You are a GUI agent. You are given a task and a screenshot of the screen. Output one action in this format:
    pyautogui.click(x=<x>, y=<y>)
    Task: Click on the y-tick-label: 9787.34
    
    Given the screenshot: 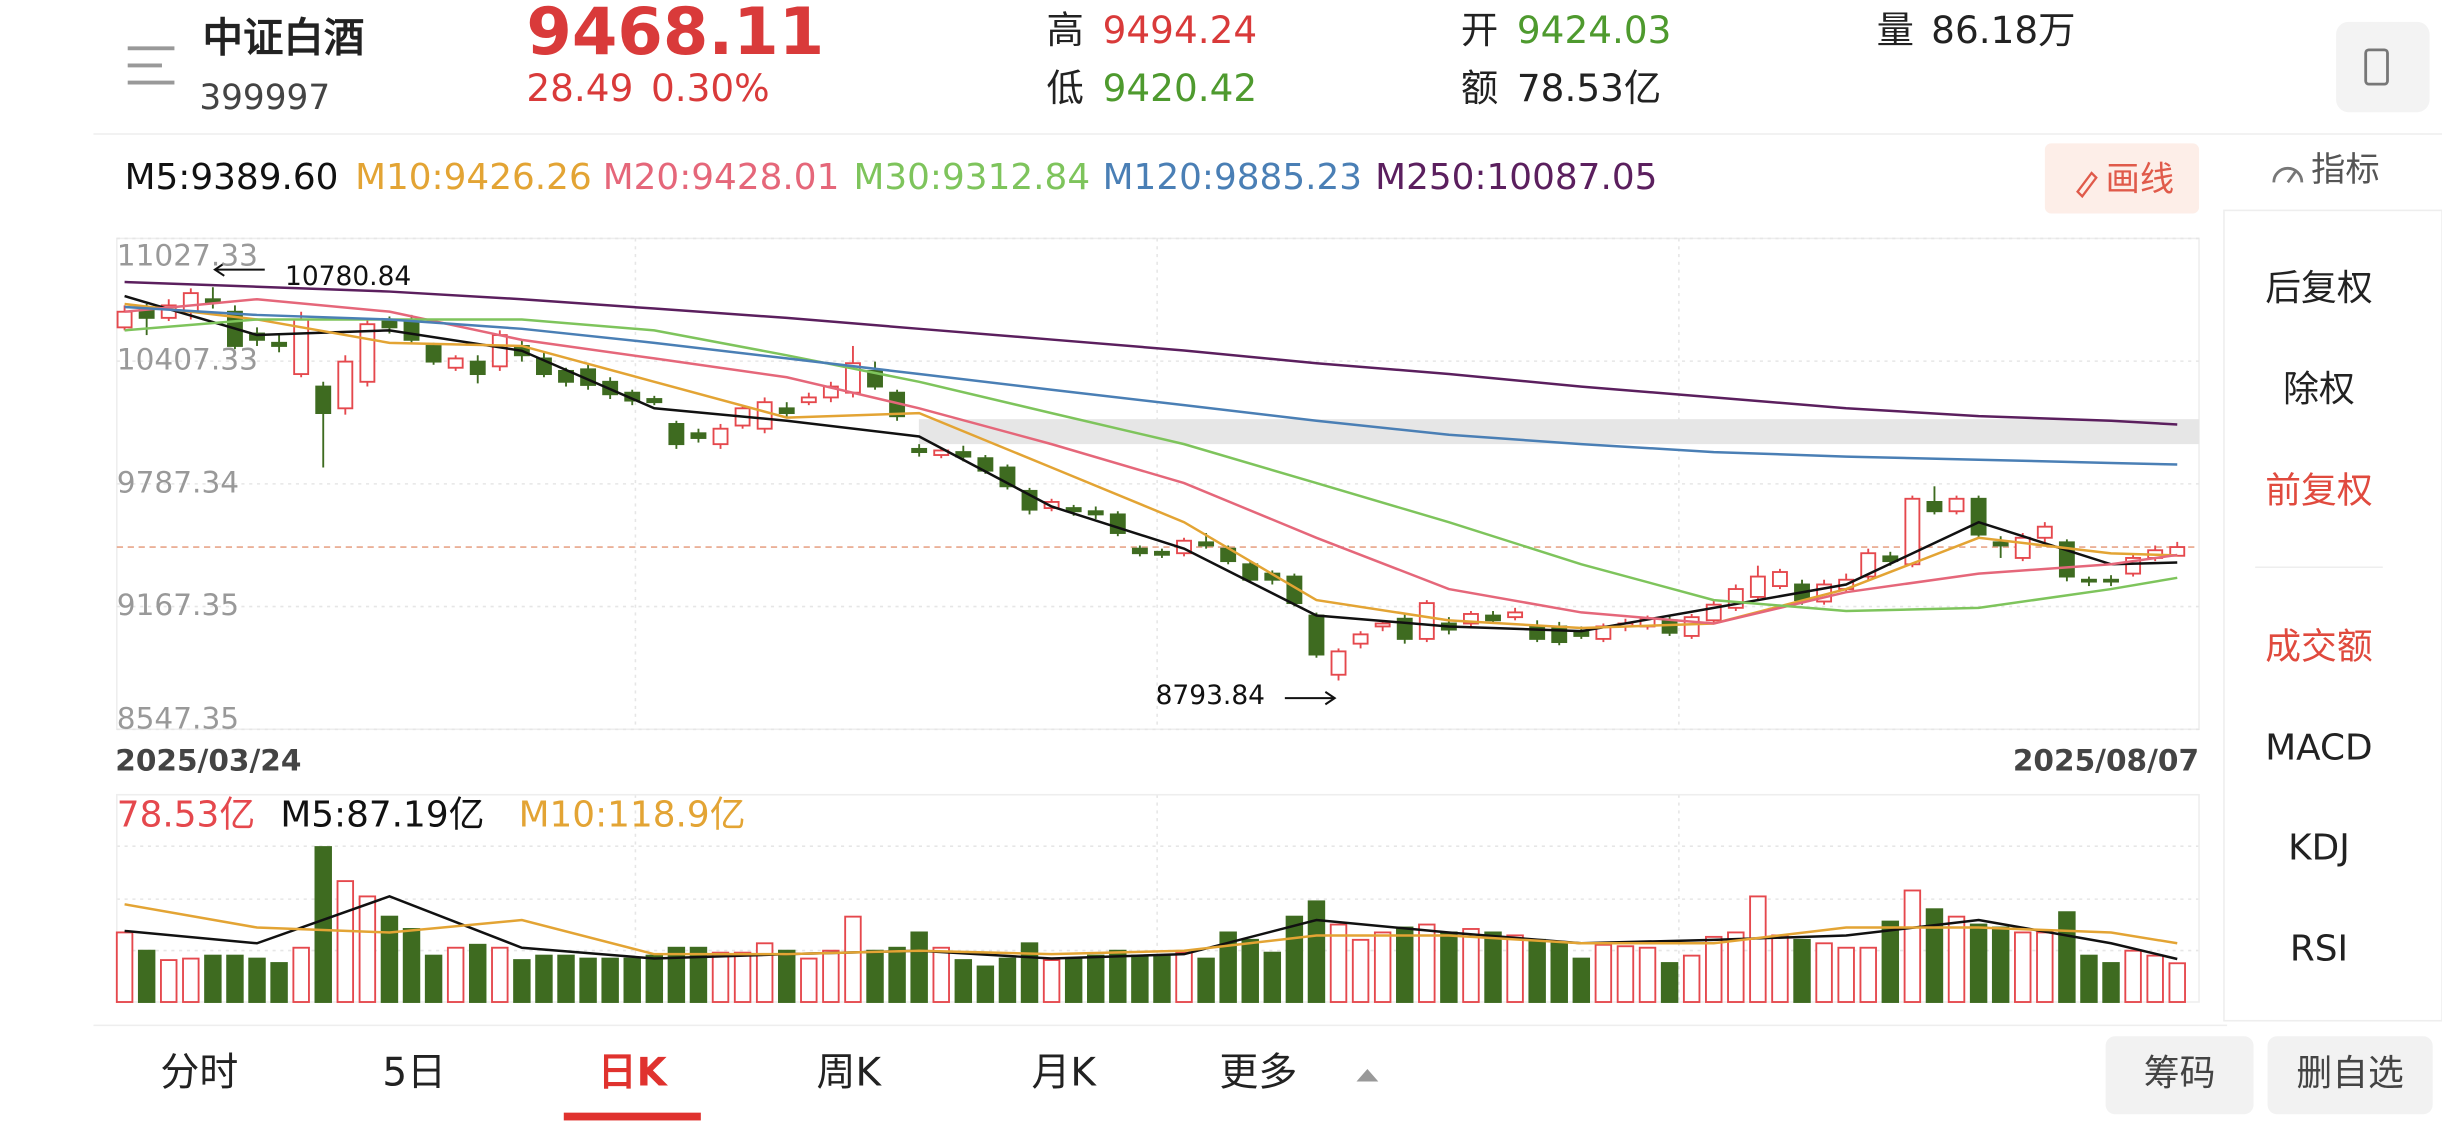 What is the action you would take?
    pyautogui.click(x=178, y=482)
    